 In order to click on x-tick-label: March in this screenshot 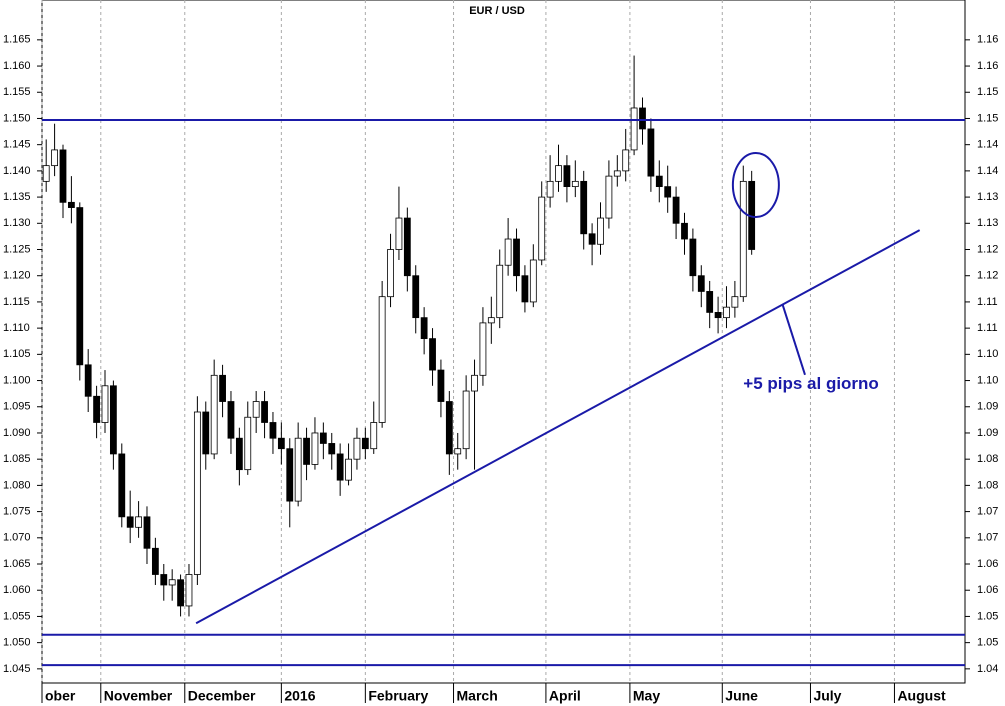, I will do `click(477, 696)`.